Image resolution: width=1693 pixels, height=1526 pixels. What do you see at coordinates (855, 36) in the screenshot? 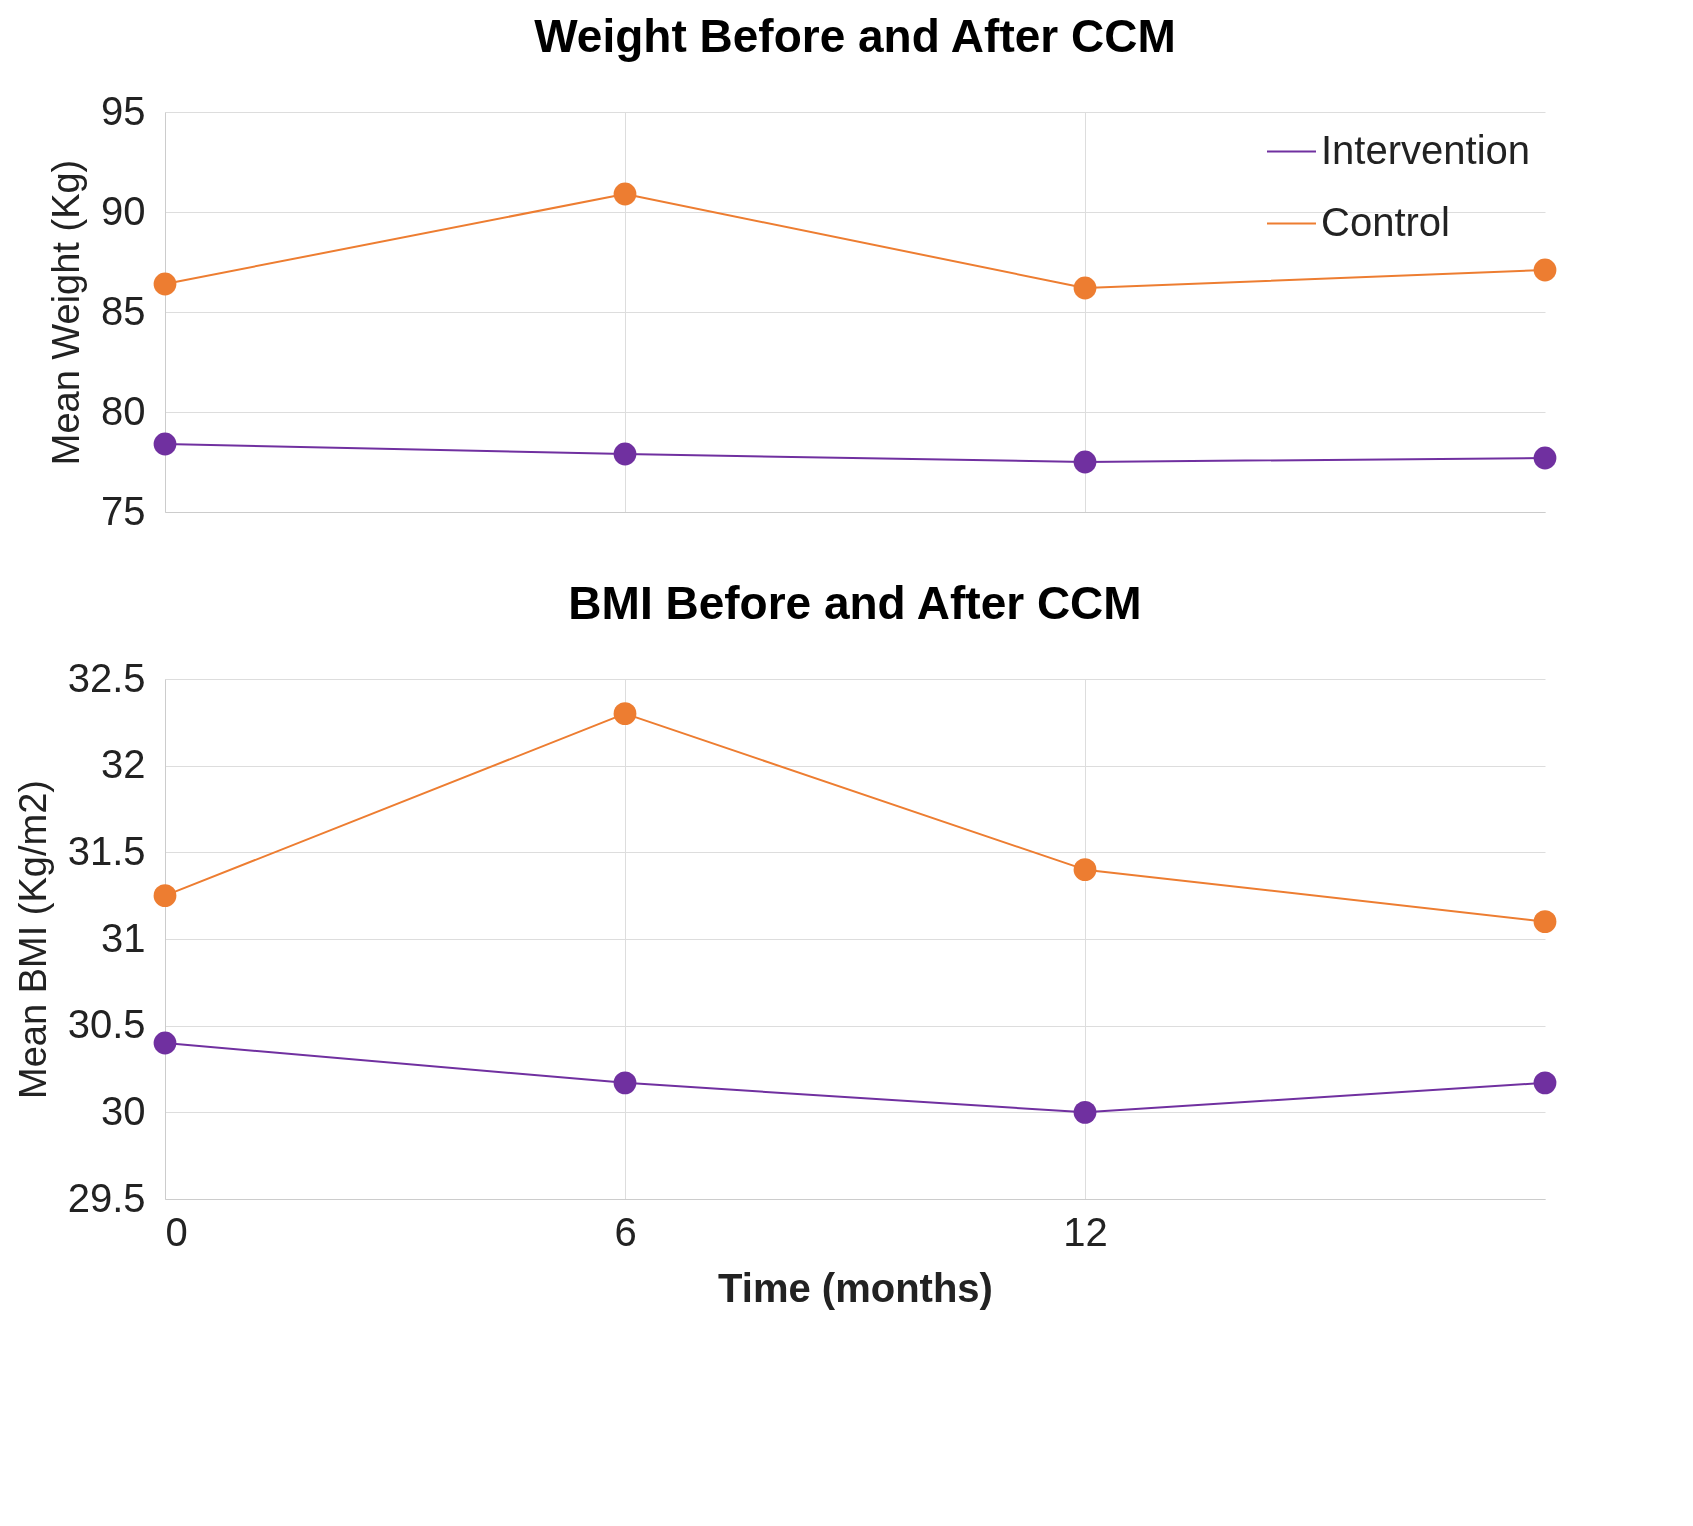
I see `chart-title: Weight Before and After CCM` at bounding box center [855, 36].